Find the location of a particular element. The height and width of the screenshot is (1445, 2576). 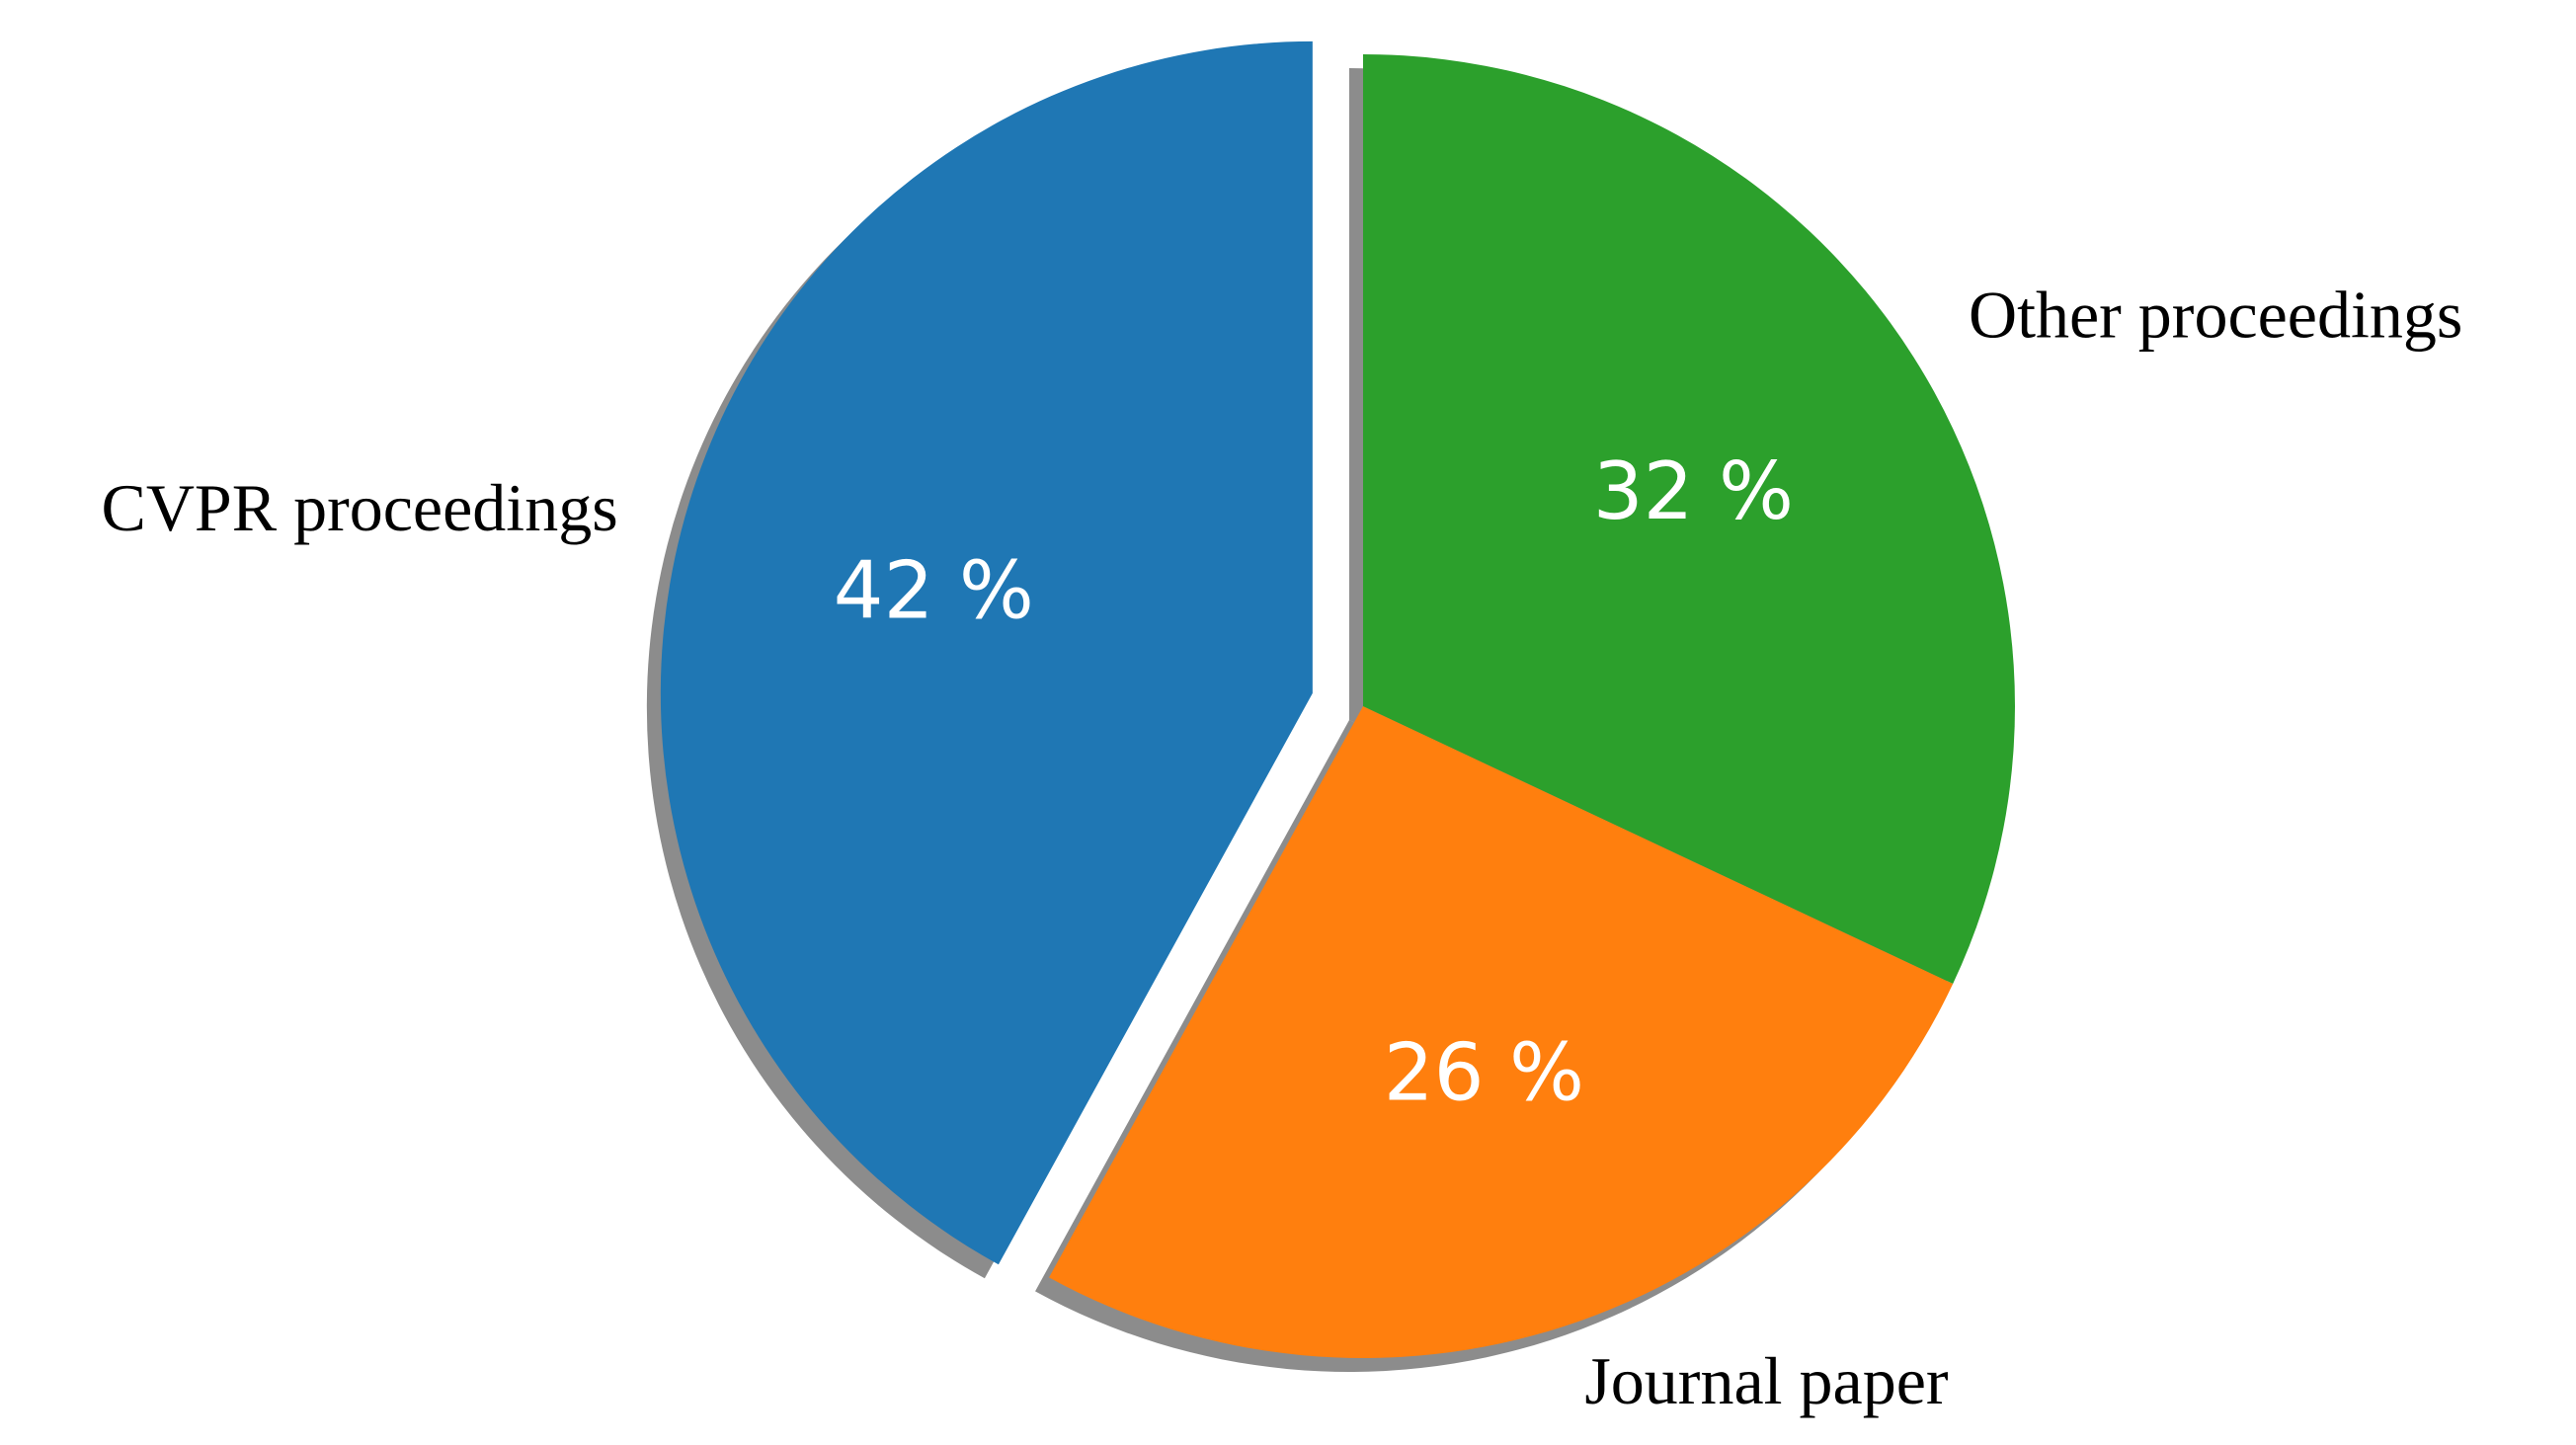

value-label: 32 % is located at coordinates (1693, 491).